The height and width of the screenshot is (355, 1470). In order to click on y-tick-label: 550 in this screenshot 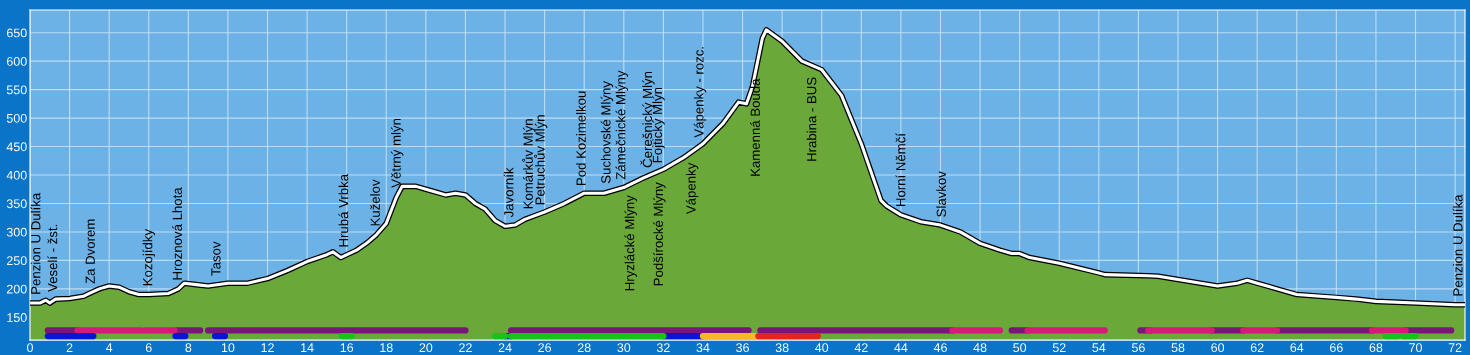, I will do `click(16, 90)`.